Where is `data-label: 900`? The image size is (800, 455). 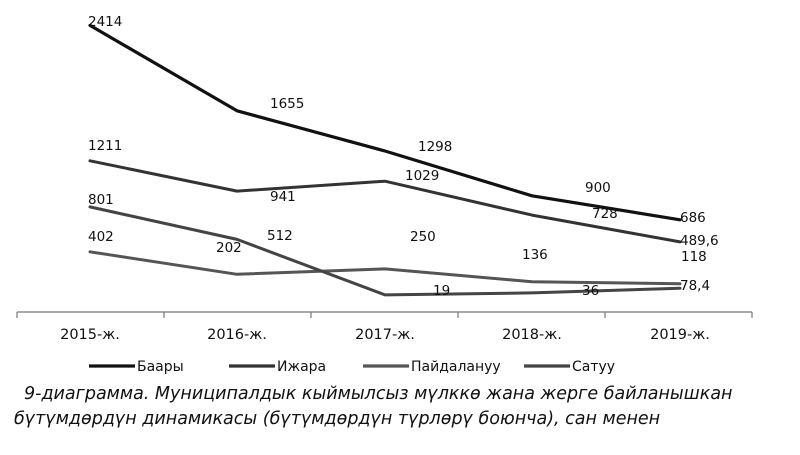 data-label: 900 is located at coordinates (598, 188).